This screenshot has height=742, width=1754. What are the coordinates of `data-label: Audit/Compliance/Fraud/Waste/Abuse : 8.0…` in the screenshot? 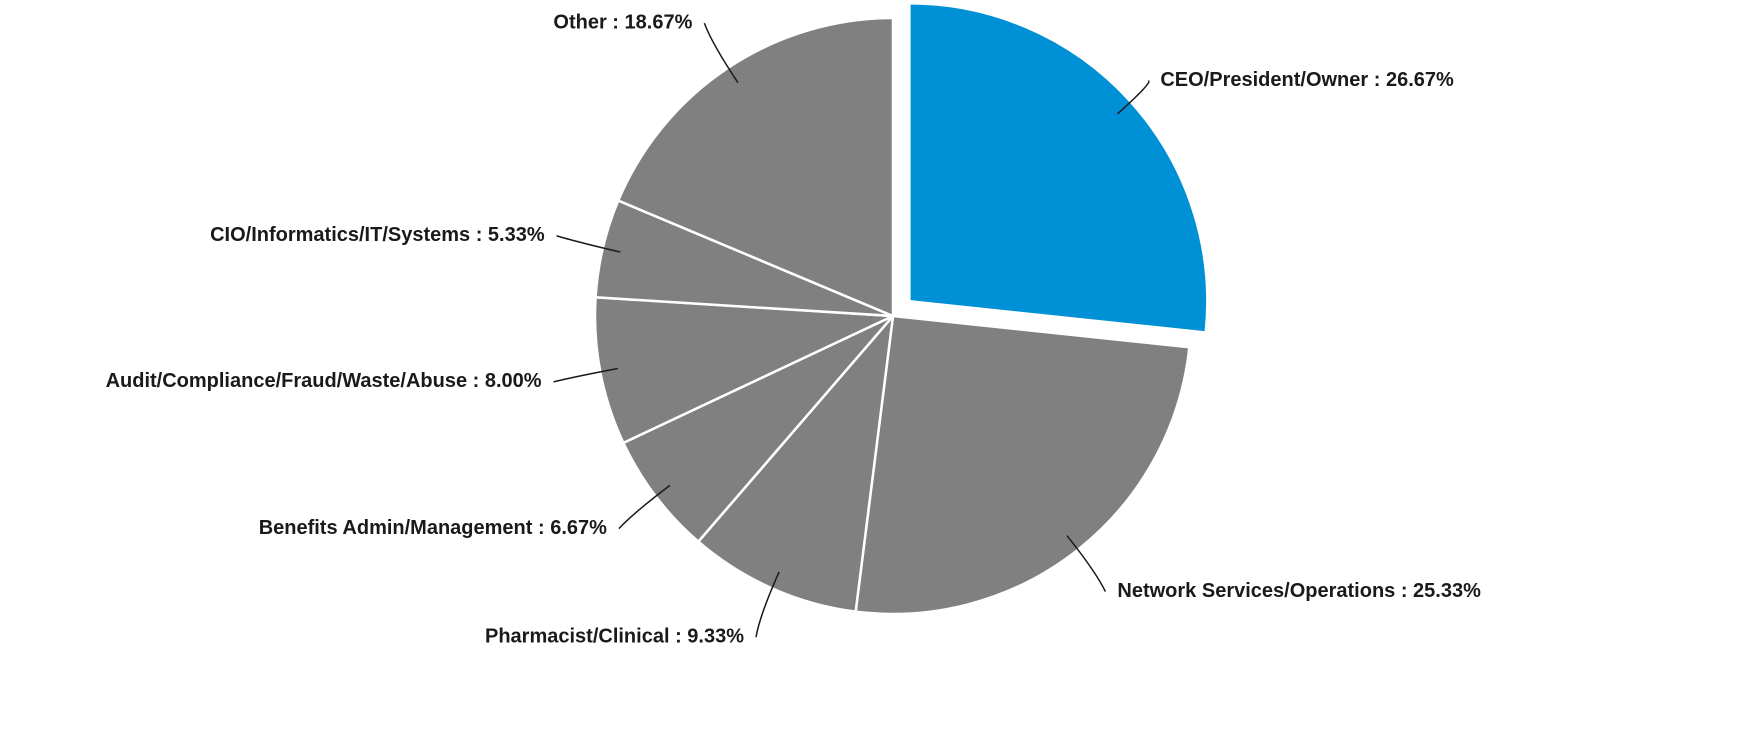 It's located at (324, 381).